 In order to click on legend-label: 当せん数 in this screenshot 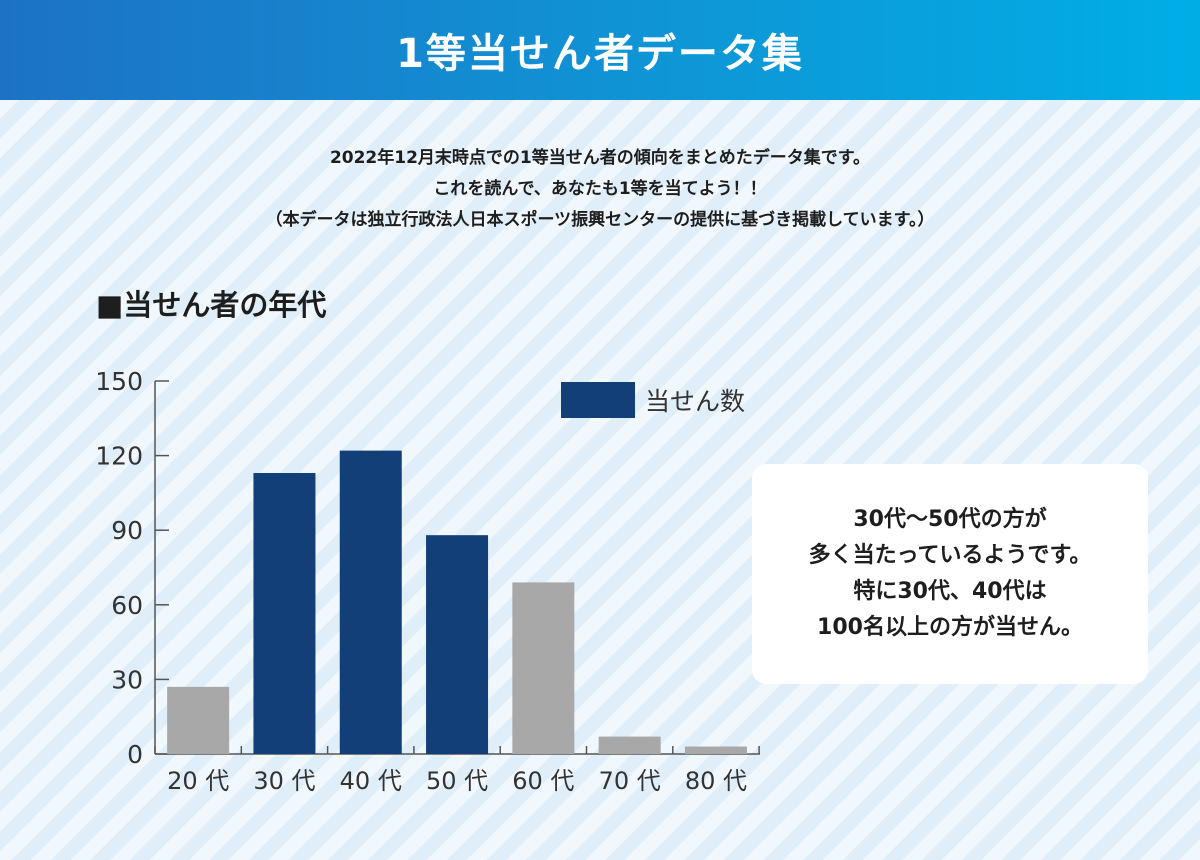, I will do `click(695, 401)`.